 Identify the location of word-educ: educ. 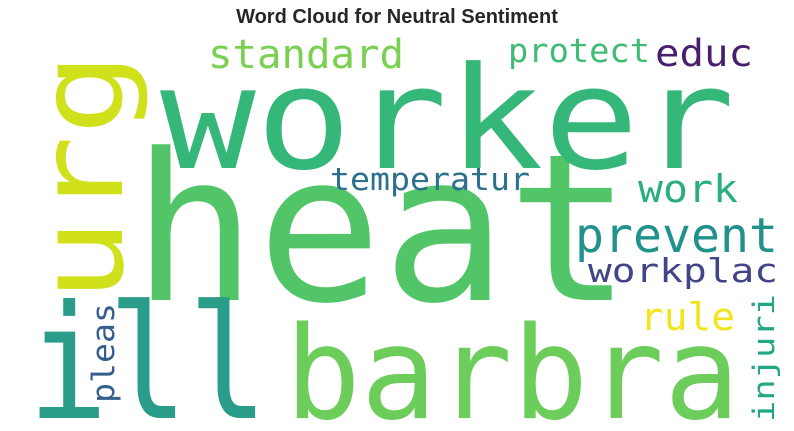
(704, 53).